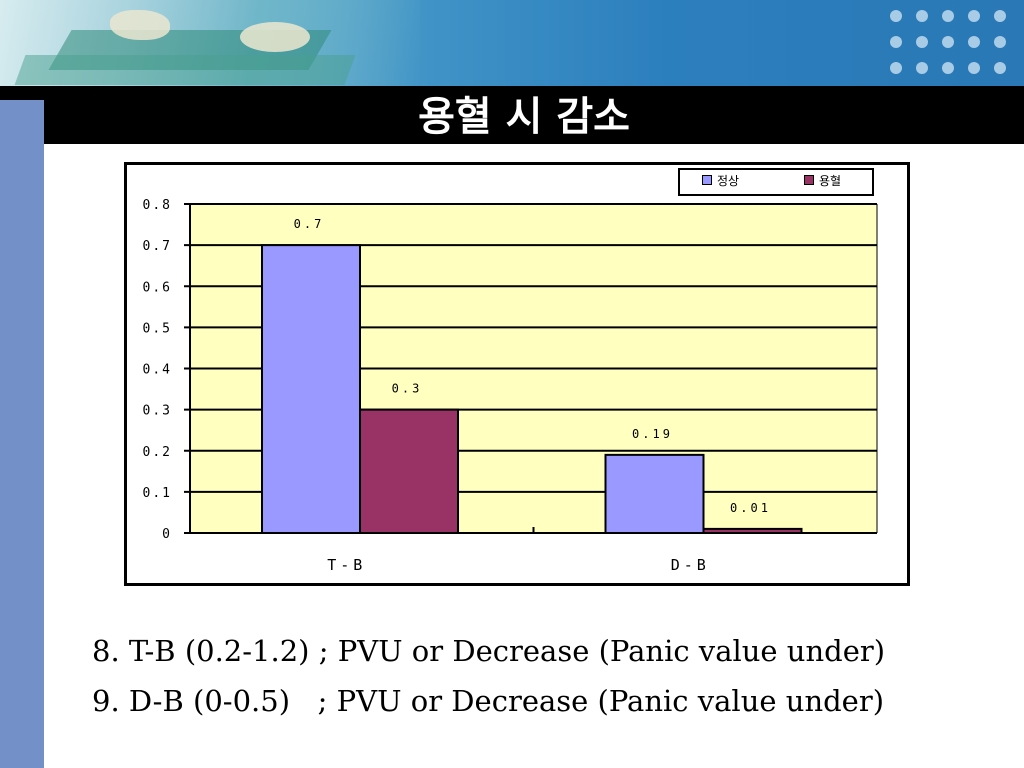  Describe the element at coordinates (955, 45) in the screenshot. I see `decorative-dots` at that location.